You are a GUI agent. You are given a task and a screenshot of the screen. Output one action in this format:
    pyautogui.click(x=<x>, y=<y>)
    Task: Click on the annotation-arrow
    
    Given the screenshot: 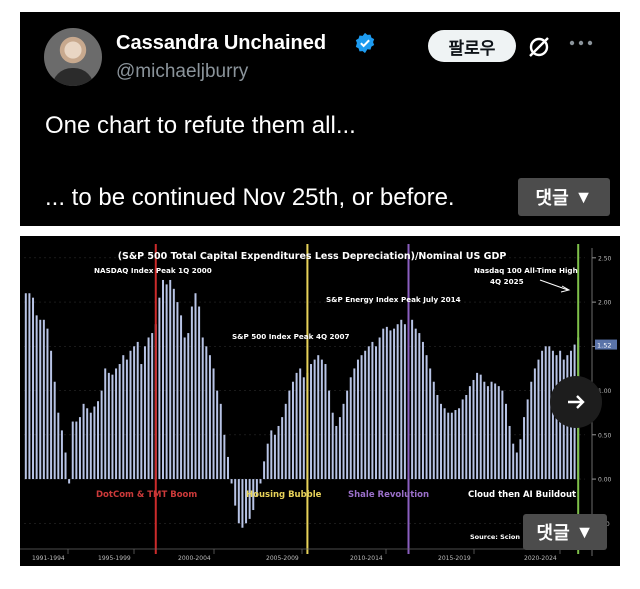 What is the action you would take?
    pyautogui.click(x=554, y=285)
    